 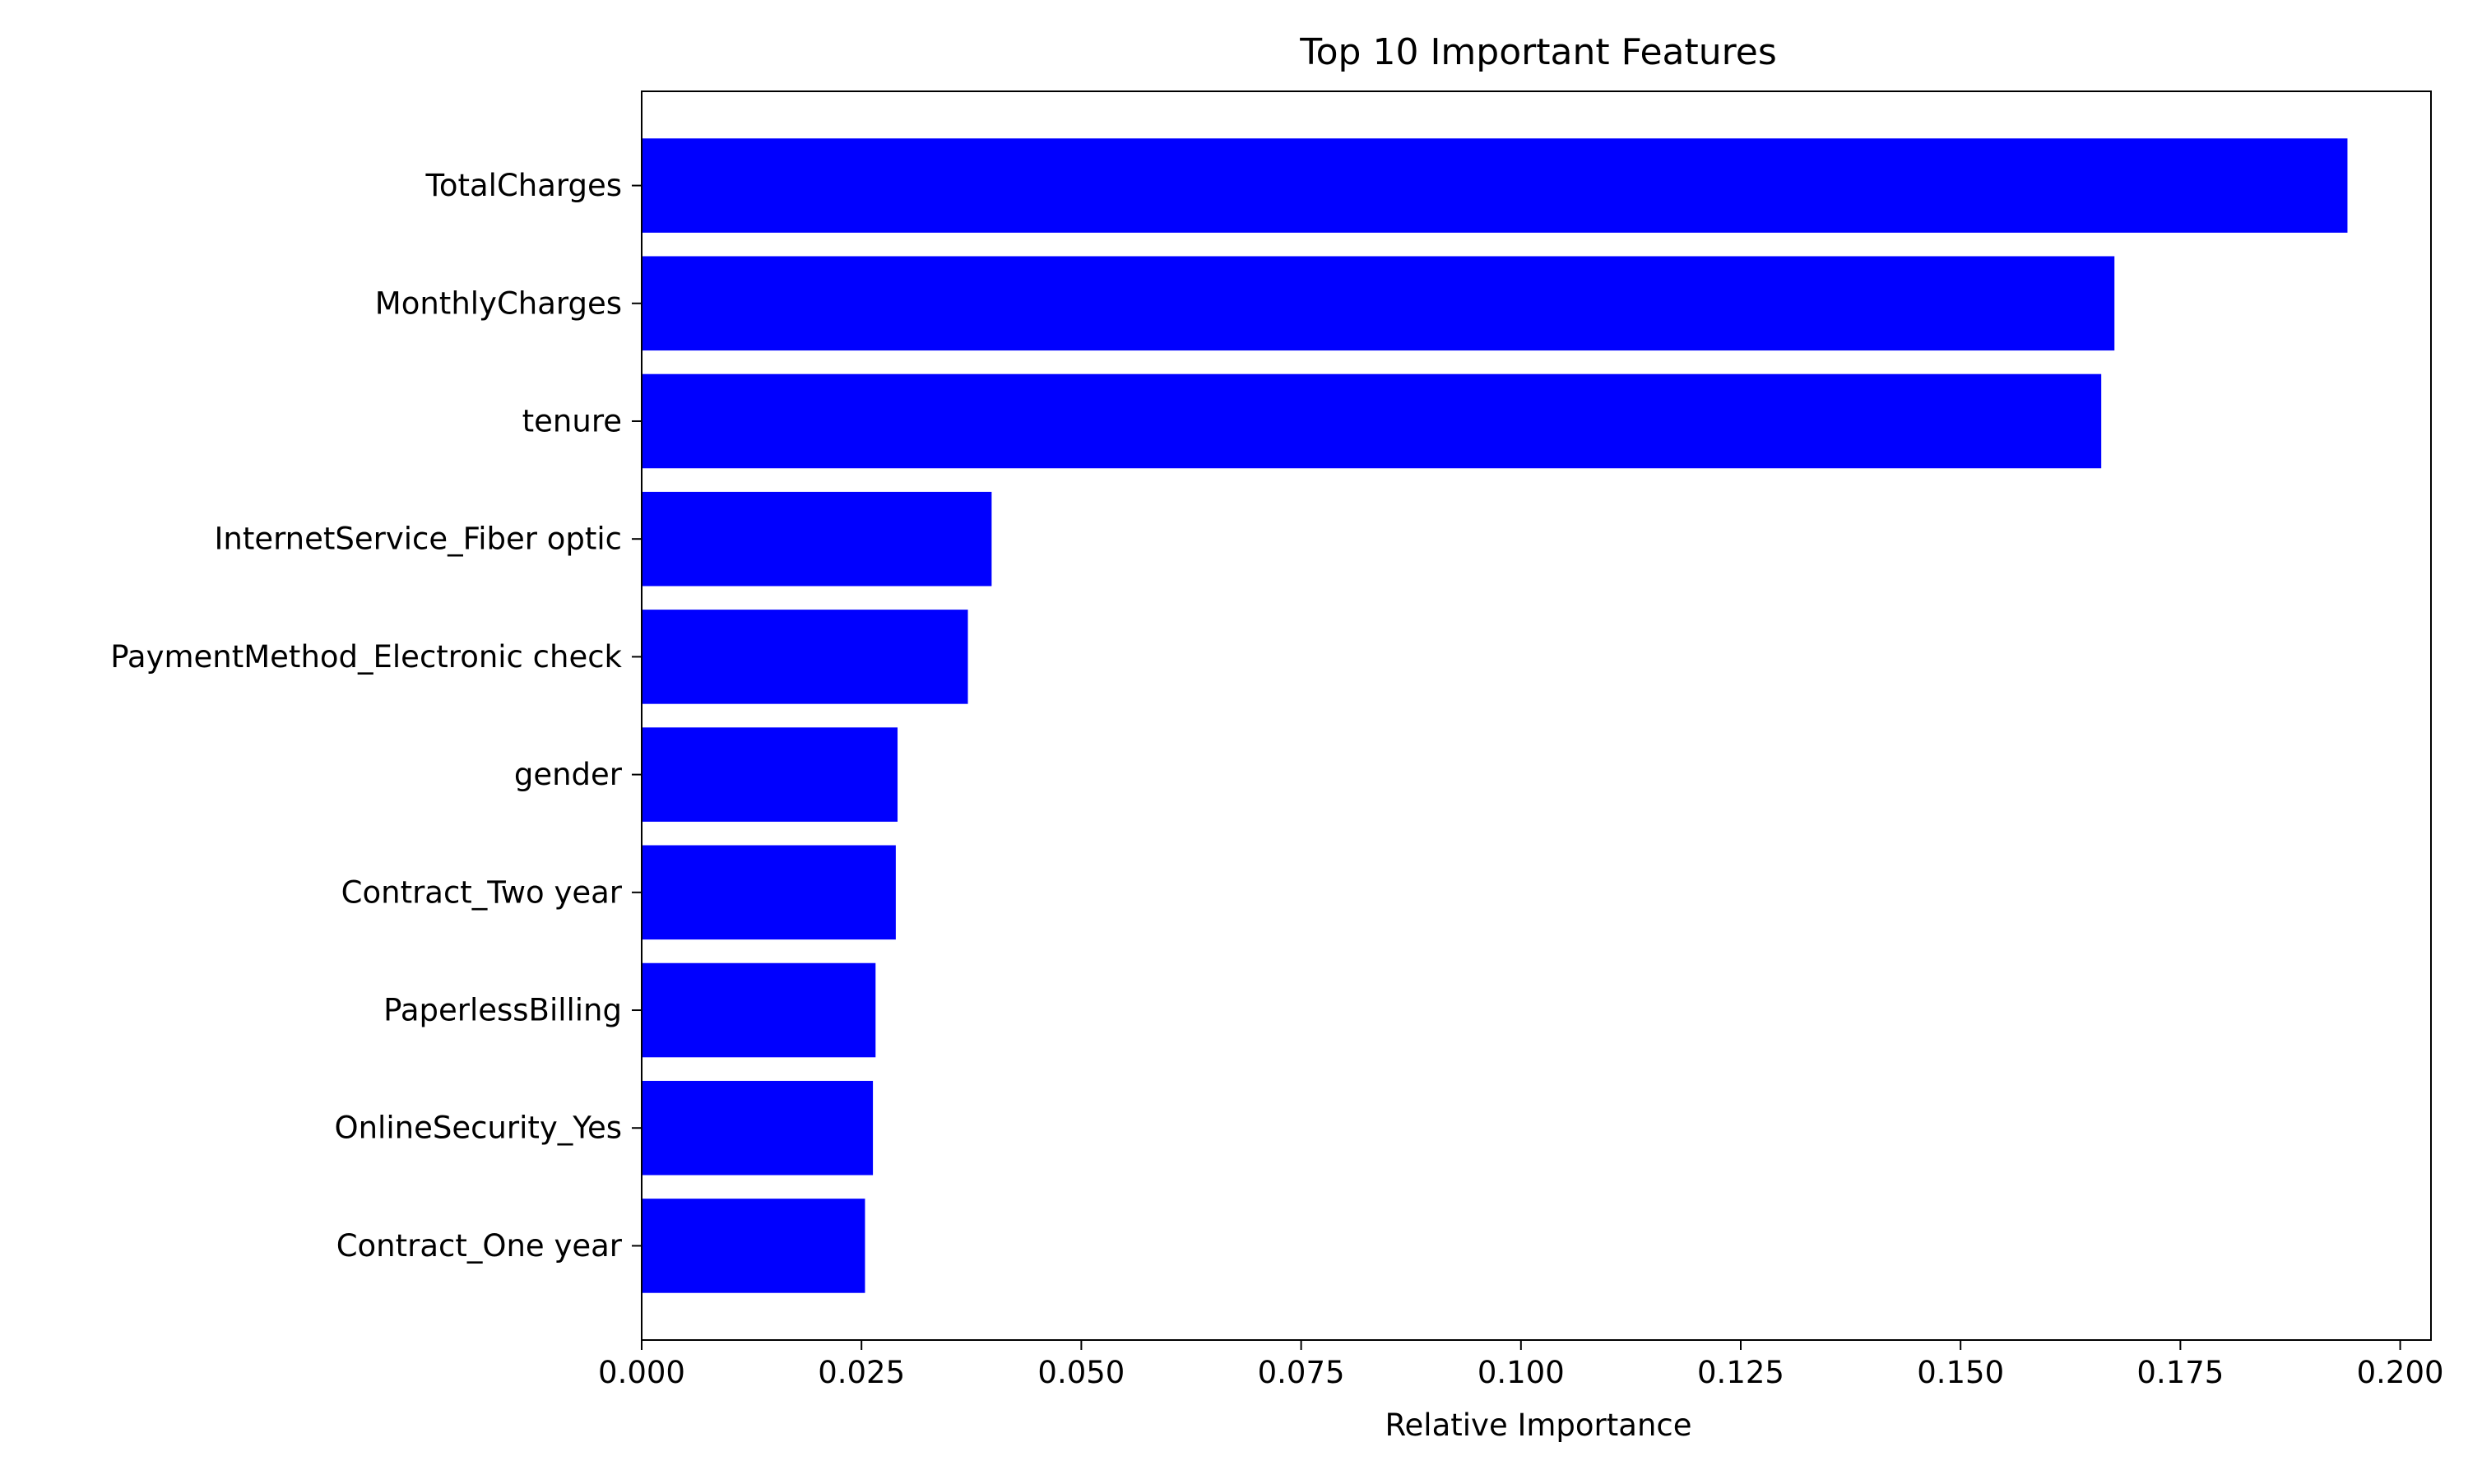 What do you see at coordinates (1960, 1372) in the screenshot?
I see `x-tick-label-6: 0.150` at bounding box center [1960, 1372].